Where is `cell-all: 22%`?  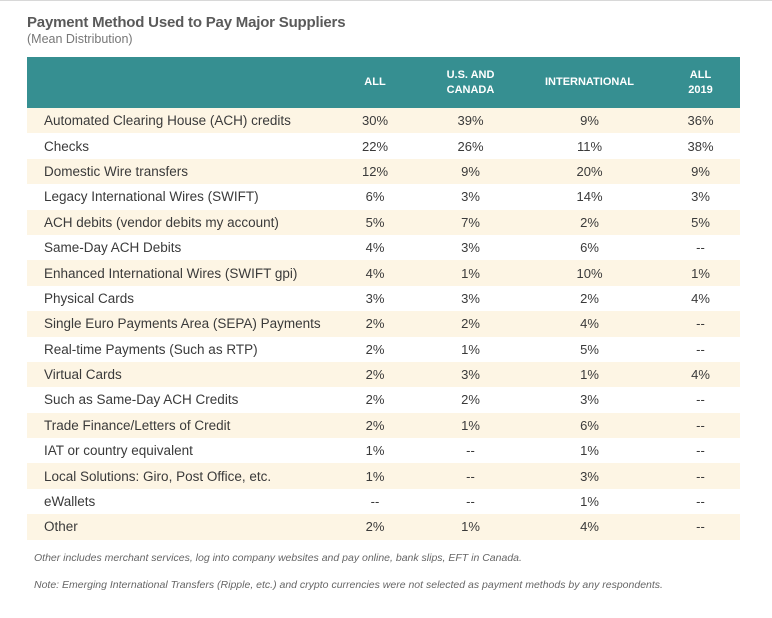 cell-all: 22% is located at coordinates (375, 146).